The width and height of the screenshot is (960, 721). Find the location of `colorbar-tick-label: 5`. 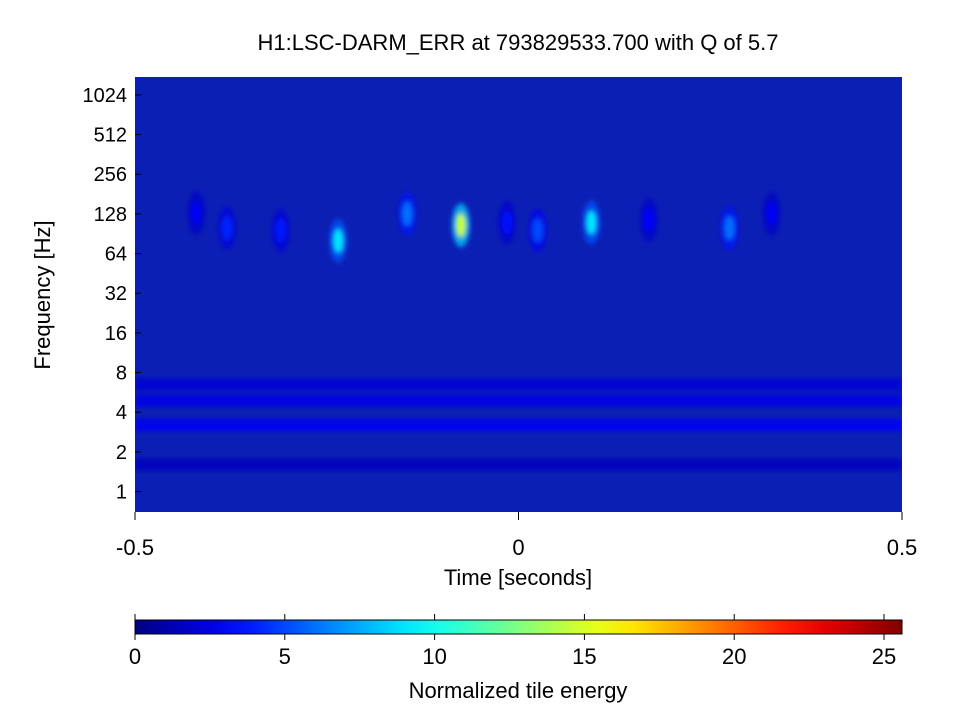

colorbar-tick-label: 5 is located at coordinates (285, 656).